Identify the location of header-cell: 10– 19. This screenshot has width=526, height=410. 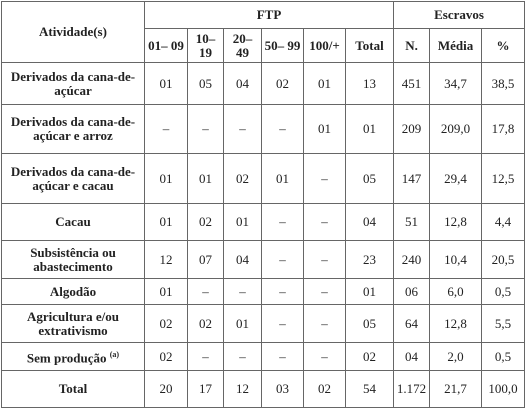
(205, 45).